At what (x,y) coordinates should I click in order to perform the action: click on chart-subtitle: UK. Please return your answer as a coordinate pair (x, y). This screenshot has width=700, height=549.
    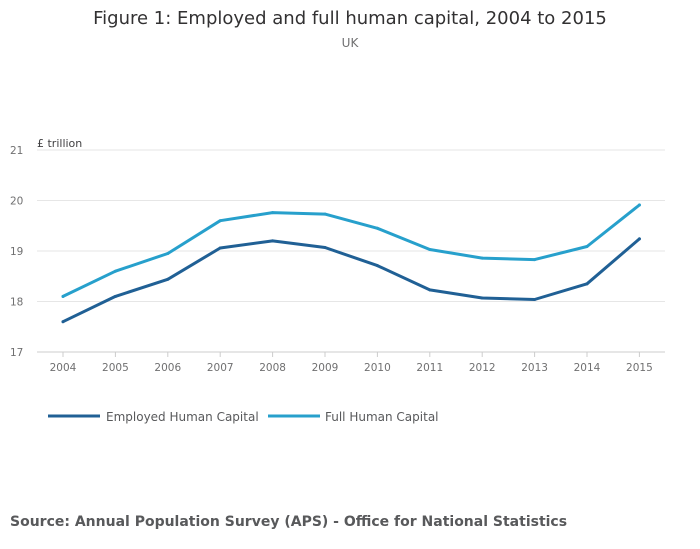
    Looking at the image, I should click on (351, 43).